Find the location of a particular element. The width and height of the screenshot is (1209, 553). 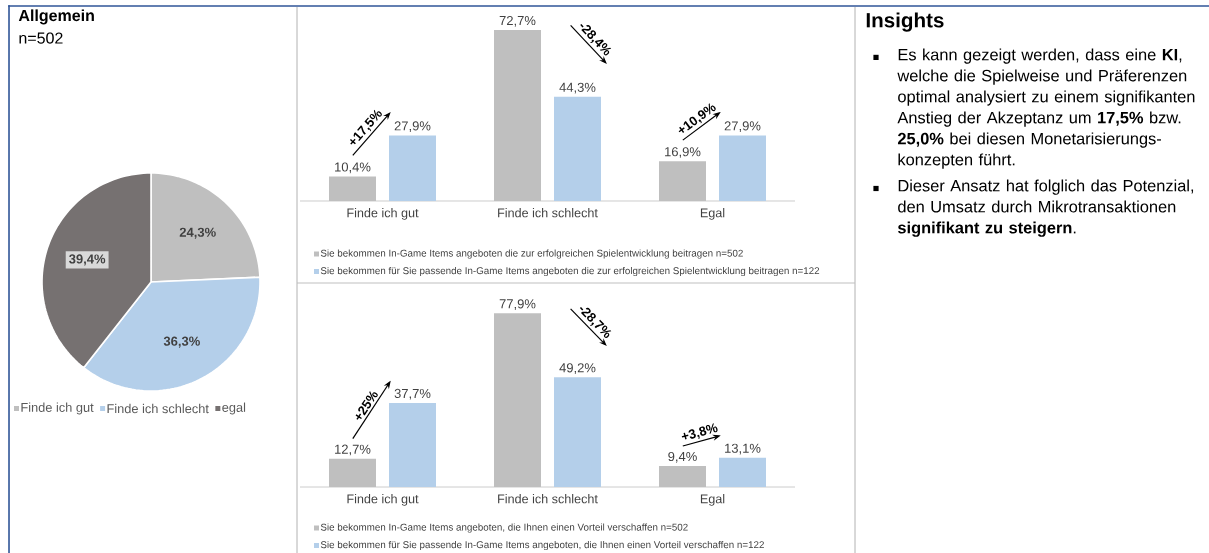

legend-label: Sie bekommen für Sie passende In-Game Items angeboten, die Ihnen einen Vorteil verschaffen n=122 is located at coordinates (542, 545).